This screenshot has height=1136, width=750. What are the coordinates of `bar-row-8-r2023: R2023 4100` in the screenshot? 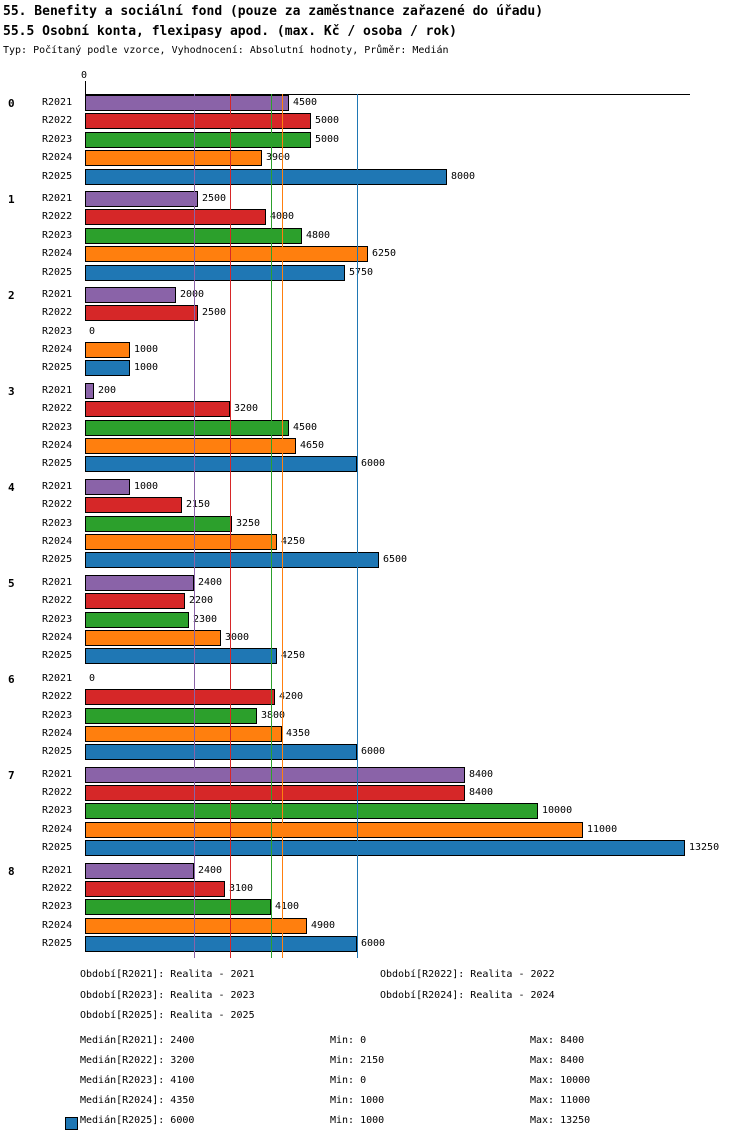 It's located at (375, 907).